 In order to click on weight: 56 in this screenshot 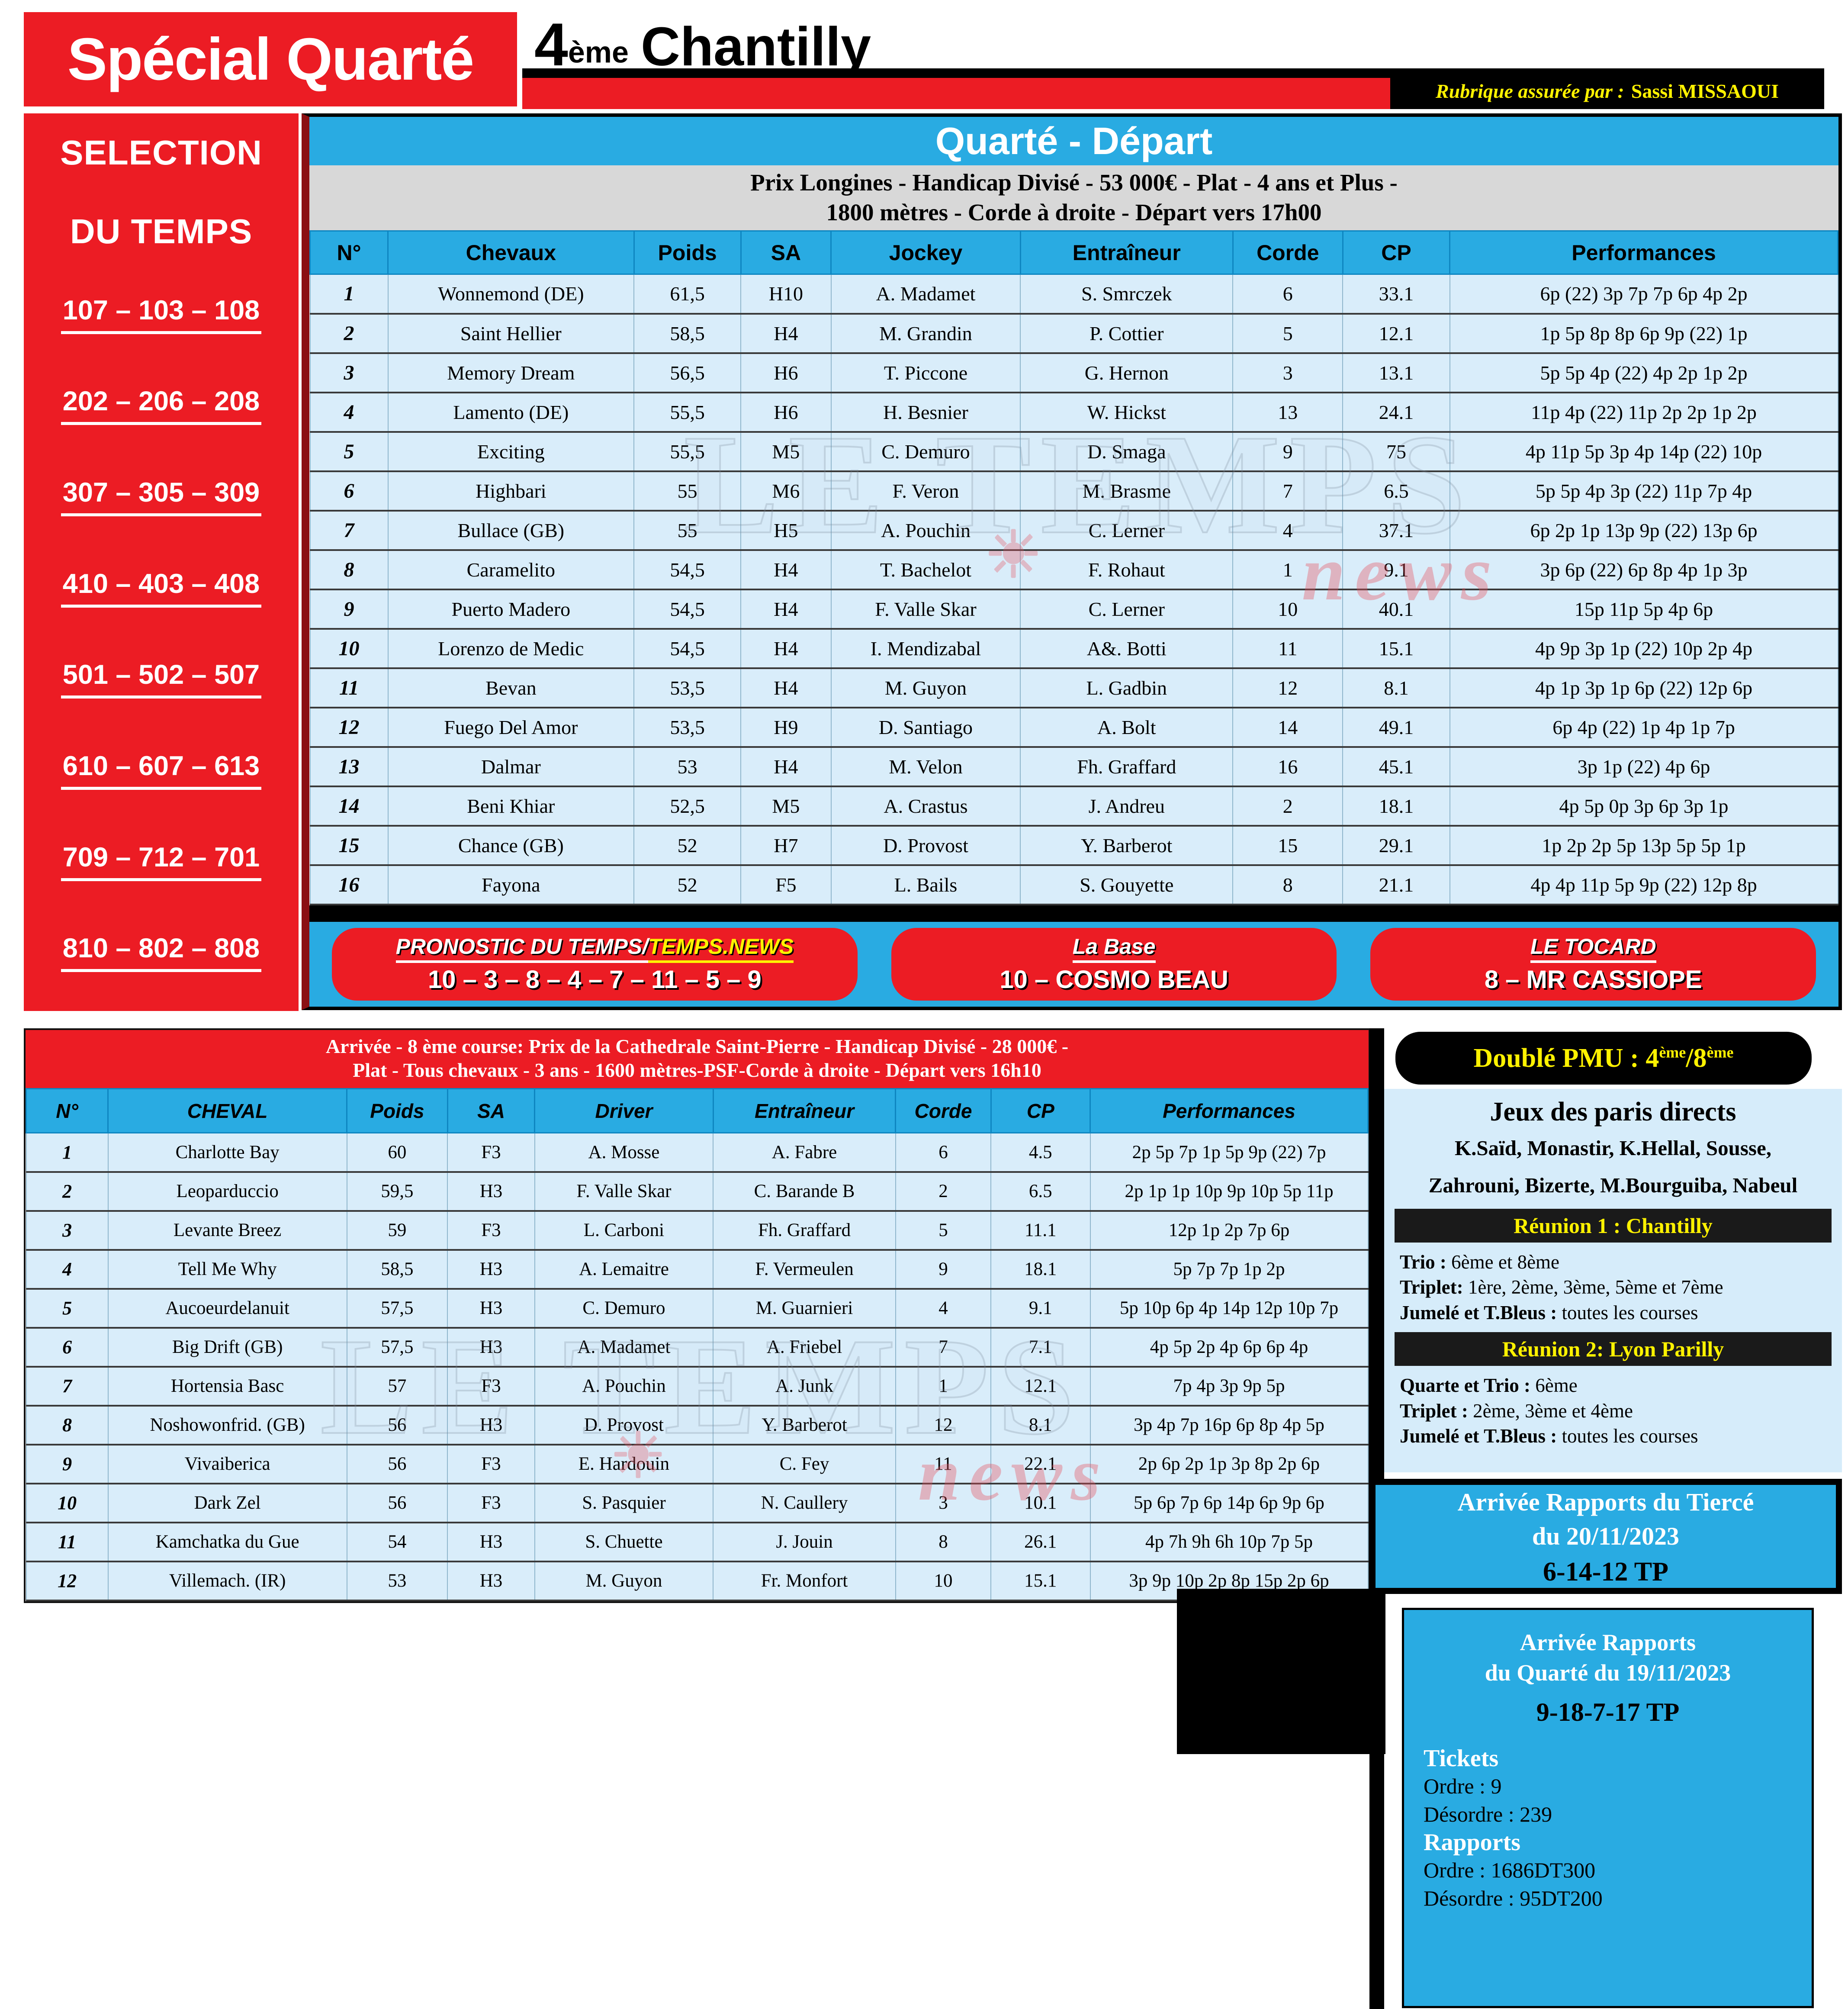, I will do `click(397, 1503)`.